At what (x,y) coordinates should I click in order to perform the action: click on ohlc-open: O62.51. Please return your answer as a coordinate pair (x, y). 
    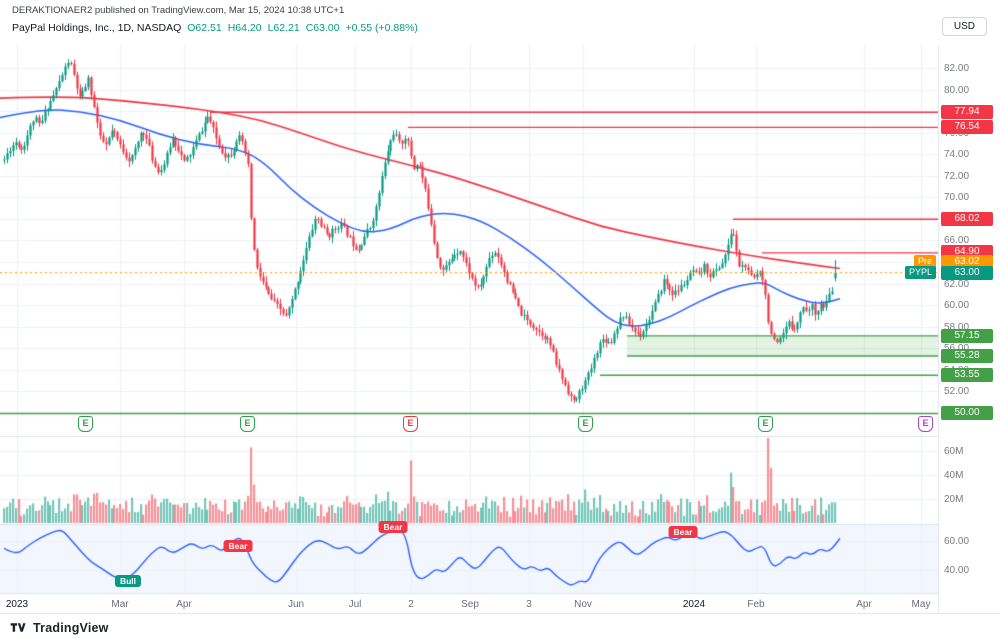
    Looking at the image, I should click on (204, 28).